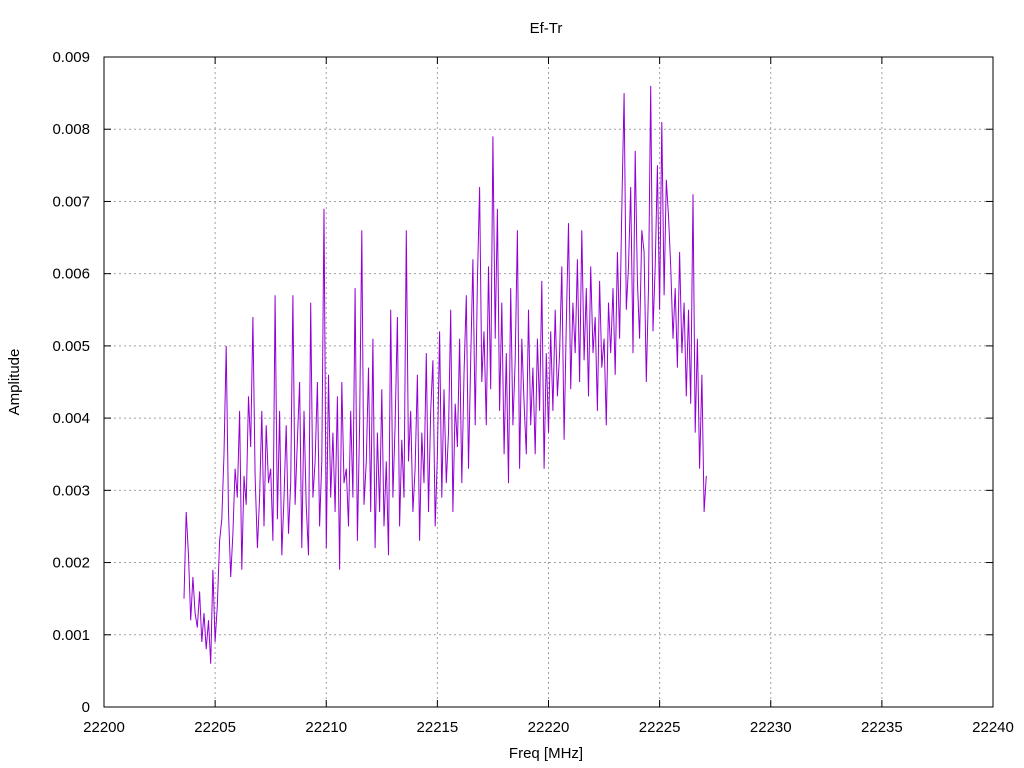 This screenshot has width=1024, height=768. What do you see at coordinates (71, 129) in the screenshot?
I see `y-tick-label: 0.008` at bounding box center [71, 129].